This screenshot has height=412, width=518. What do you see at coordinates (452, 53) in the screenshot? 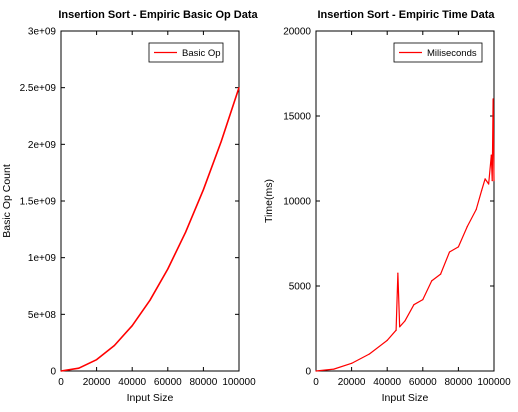
I see `legend-label: Miliseconds` at bounding box center [452, 53].